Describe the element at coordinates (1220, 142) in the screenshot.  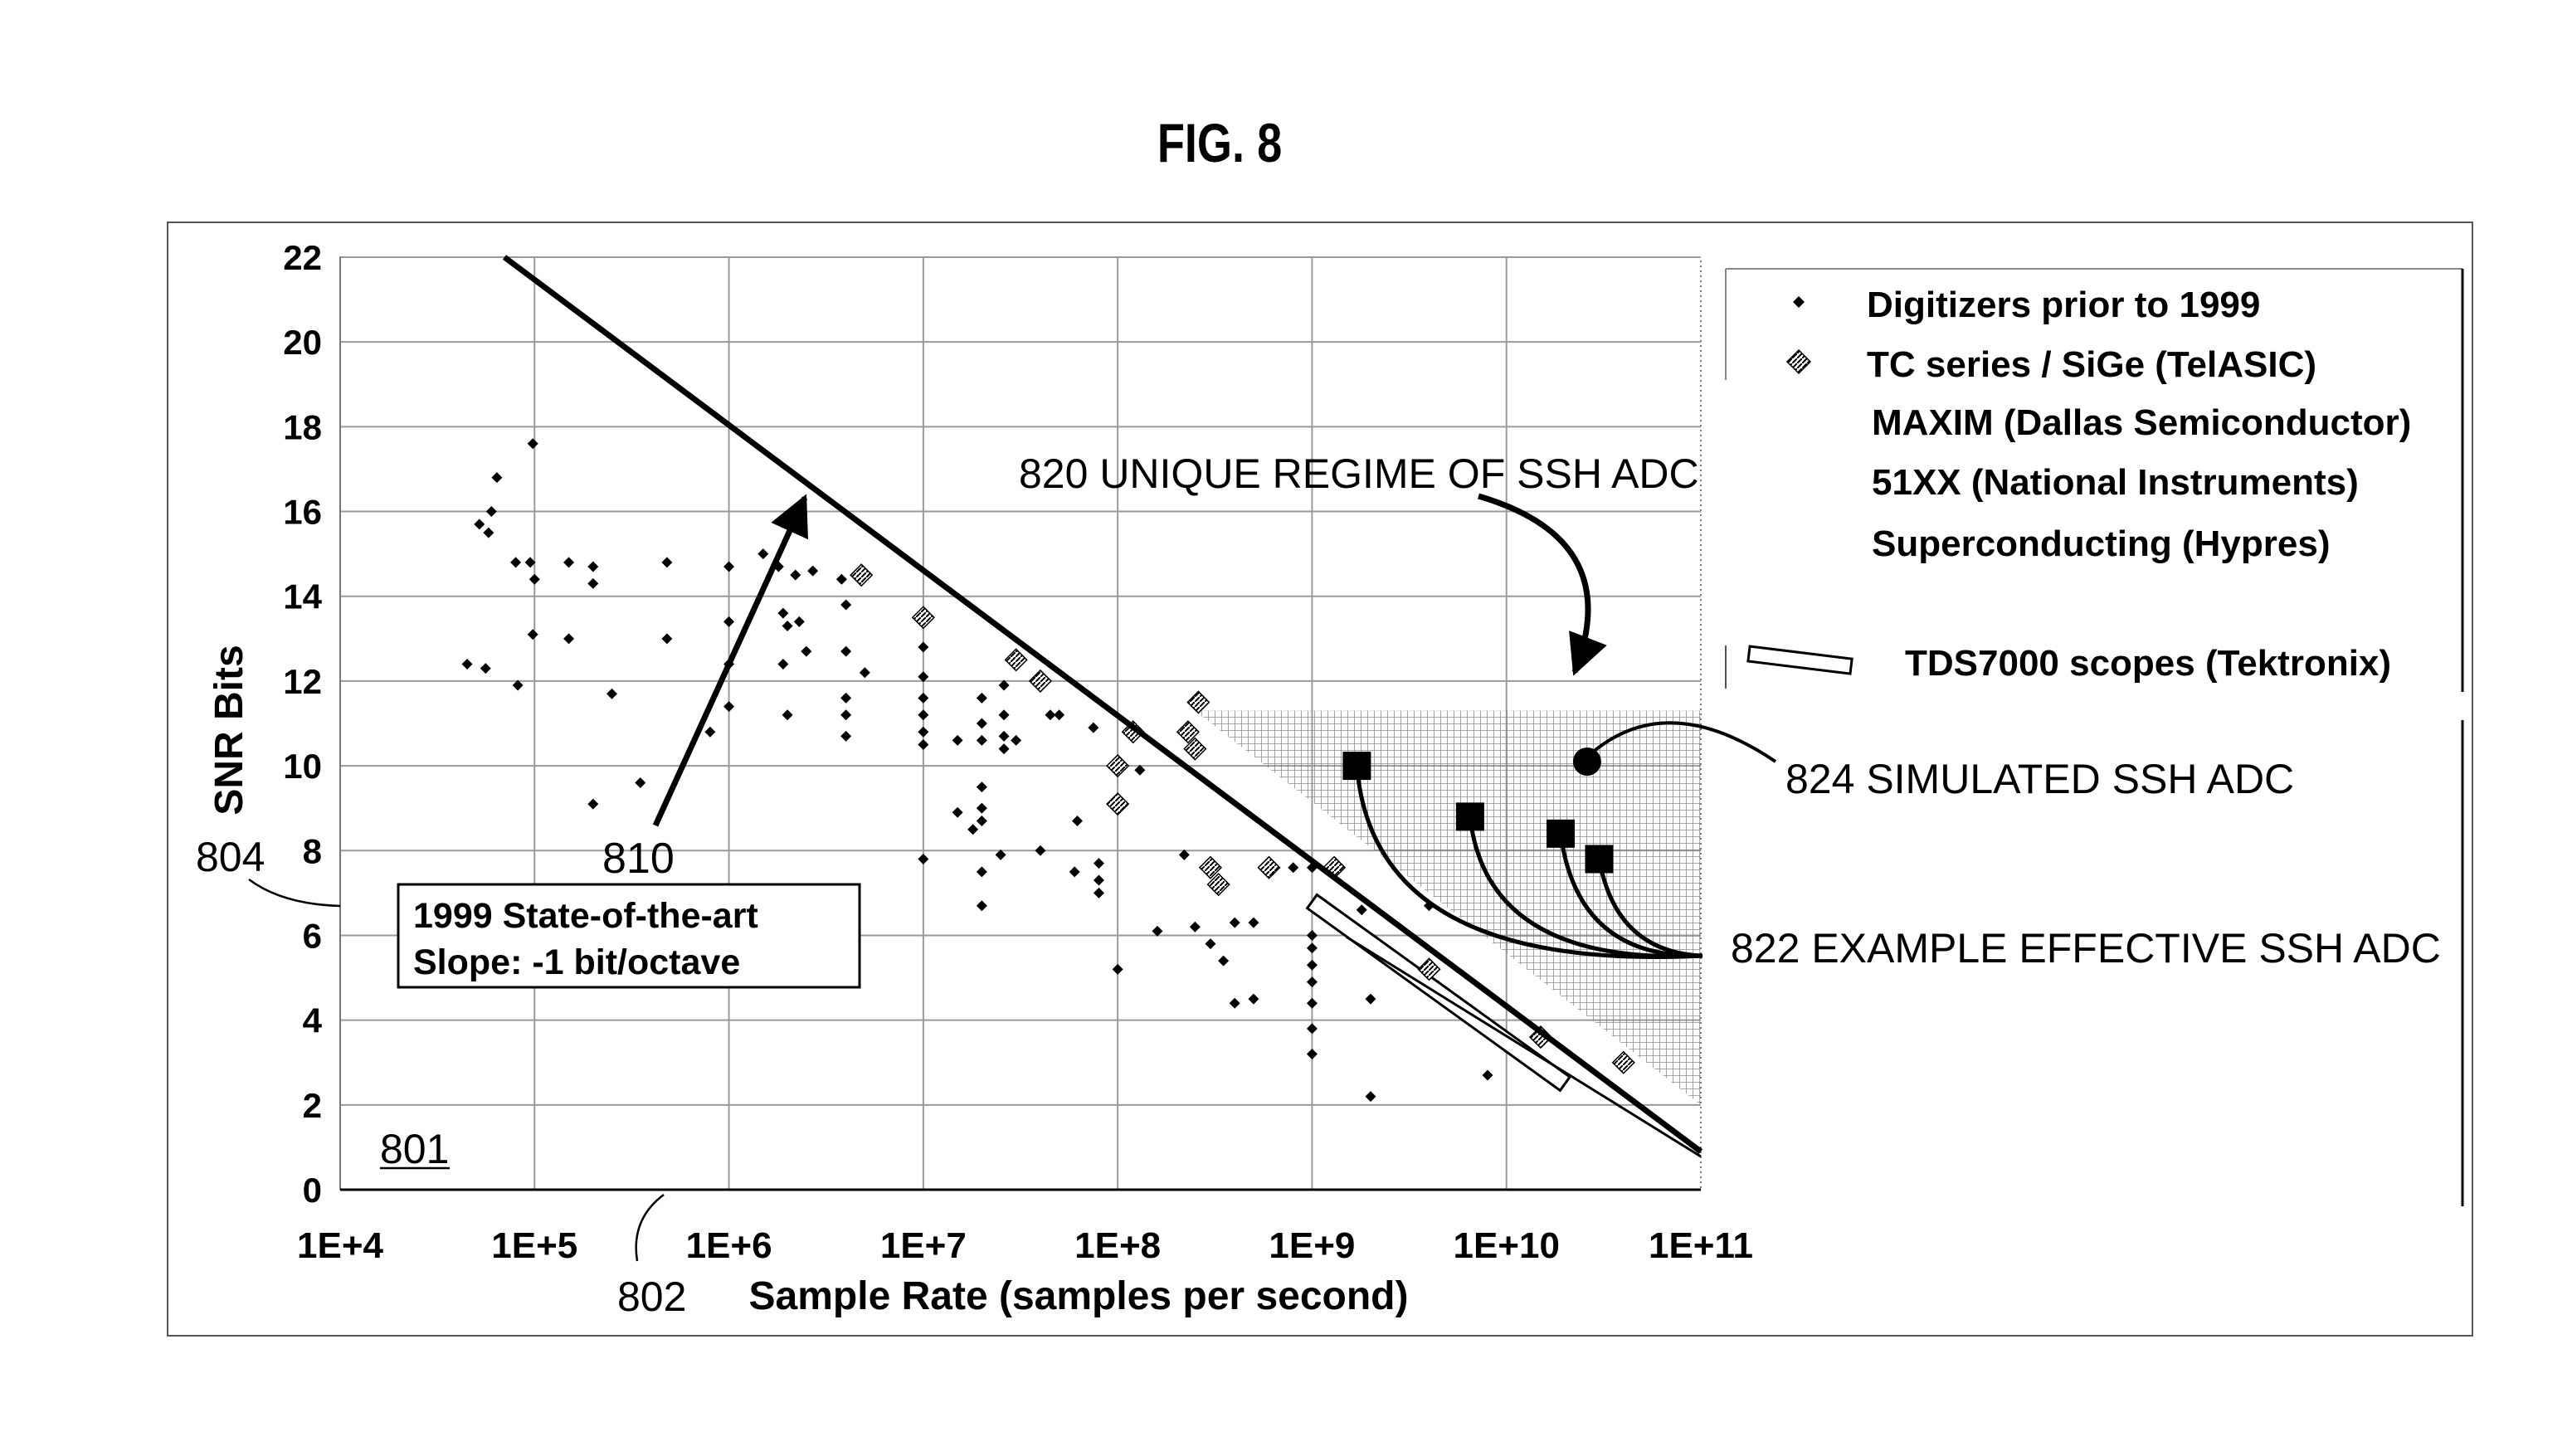
I see `figure-title: FIG. 8` at that location.